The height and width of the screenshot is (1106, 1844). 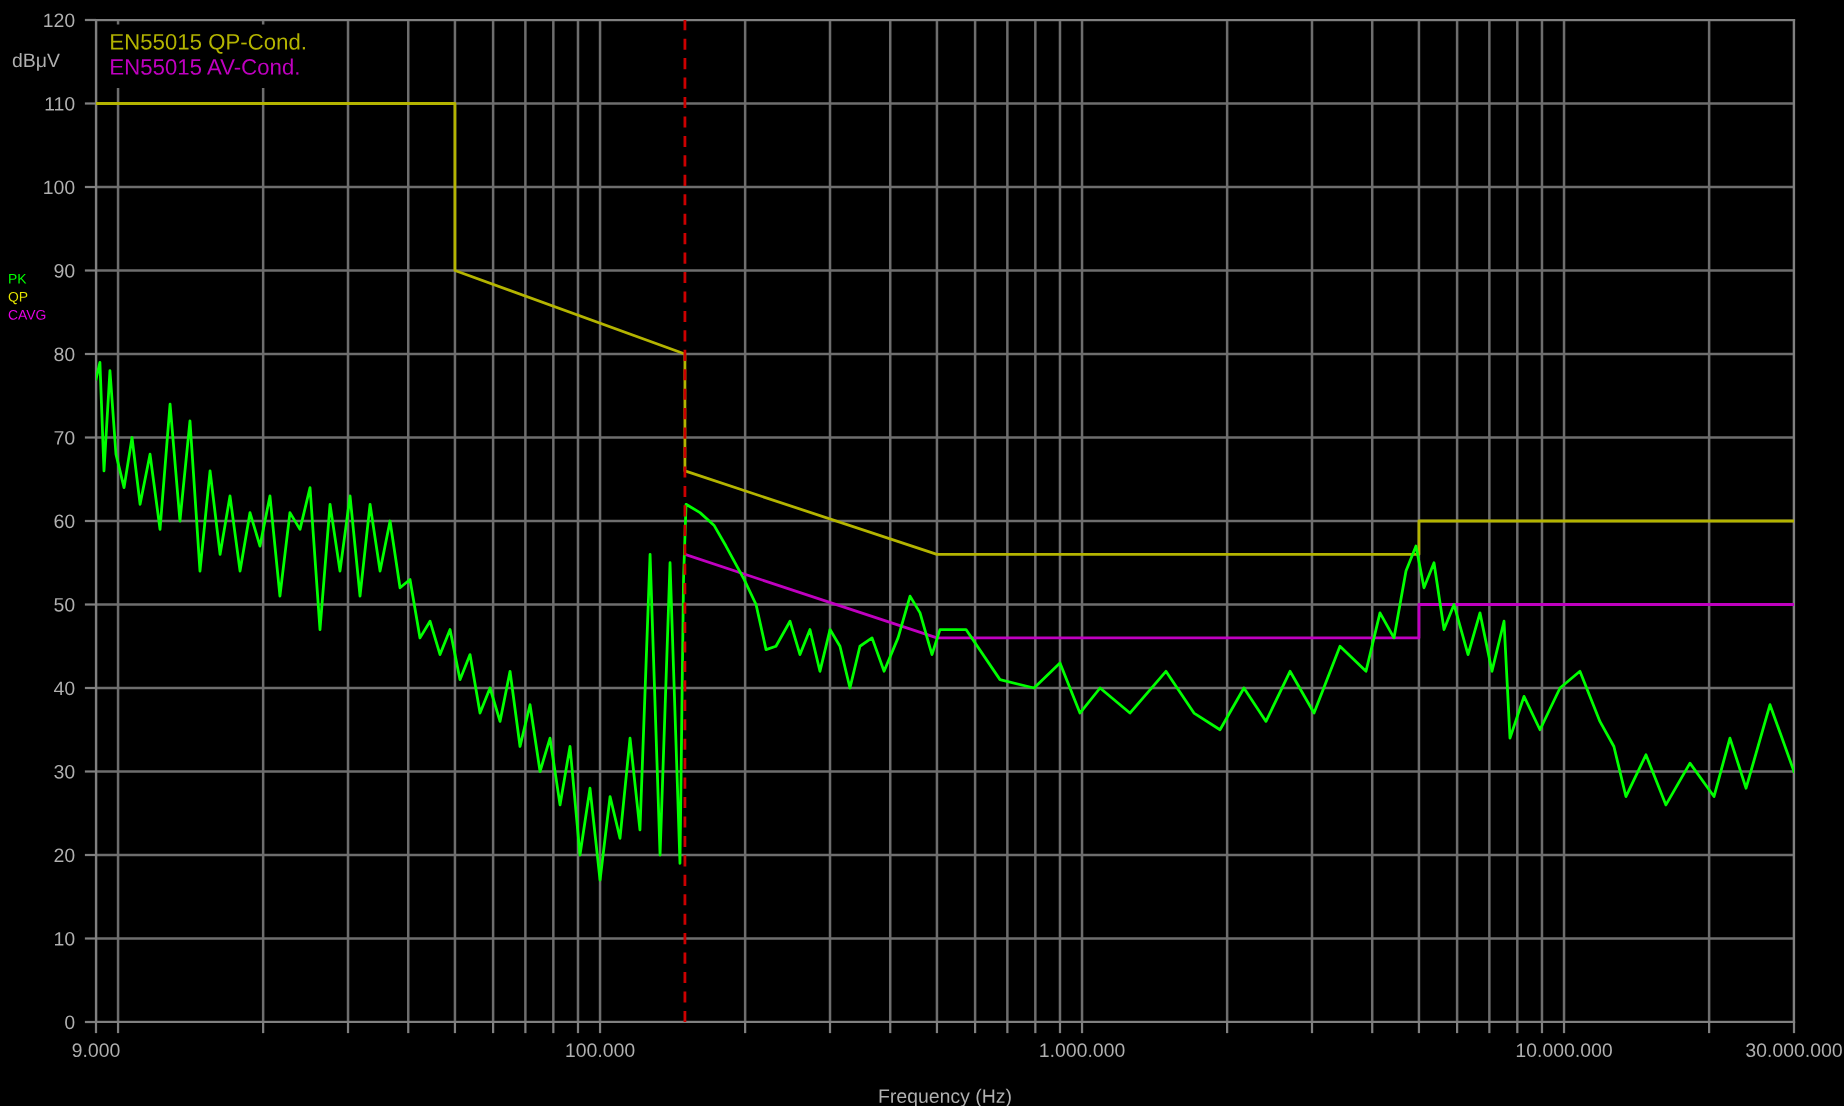 I want to click on y-tick-label: 80, so click(x=64, y=354).